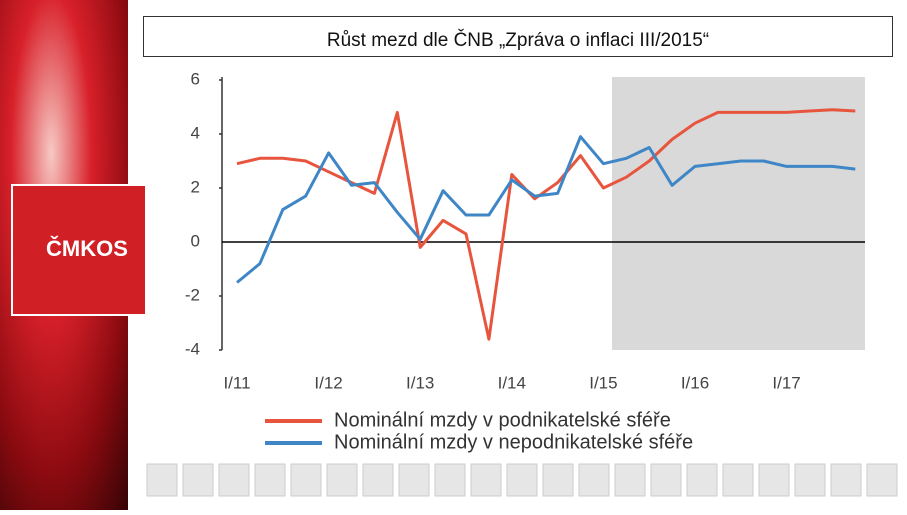 This screenshot has width=907, height=515. What do you see at coordinates (192, 348) in the screenshot?
I see `y-tick-label: -4` at bounding box center [192, 348].